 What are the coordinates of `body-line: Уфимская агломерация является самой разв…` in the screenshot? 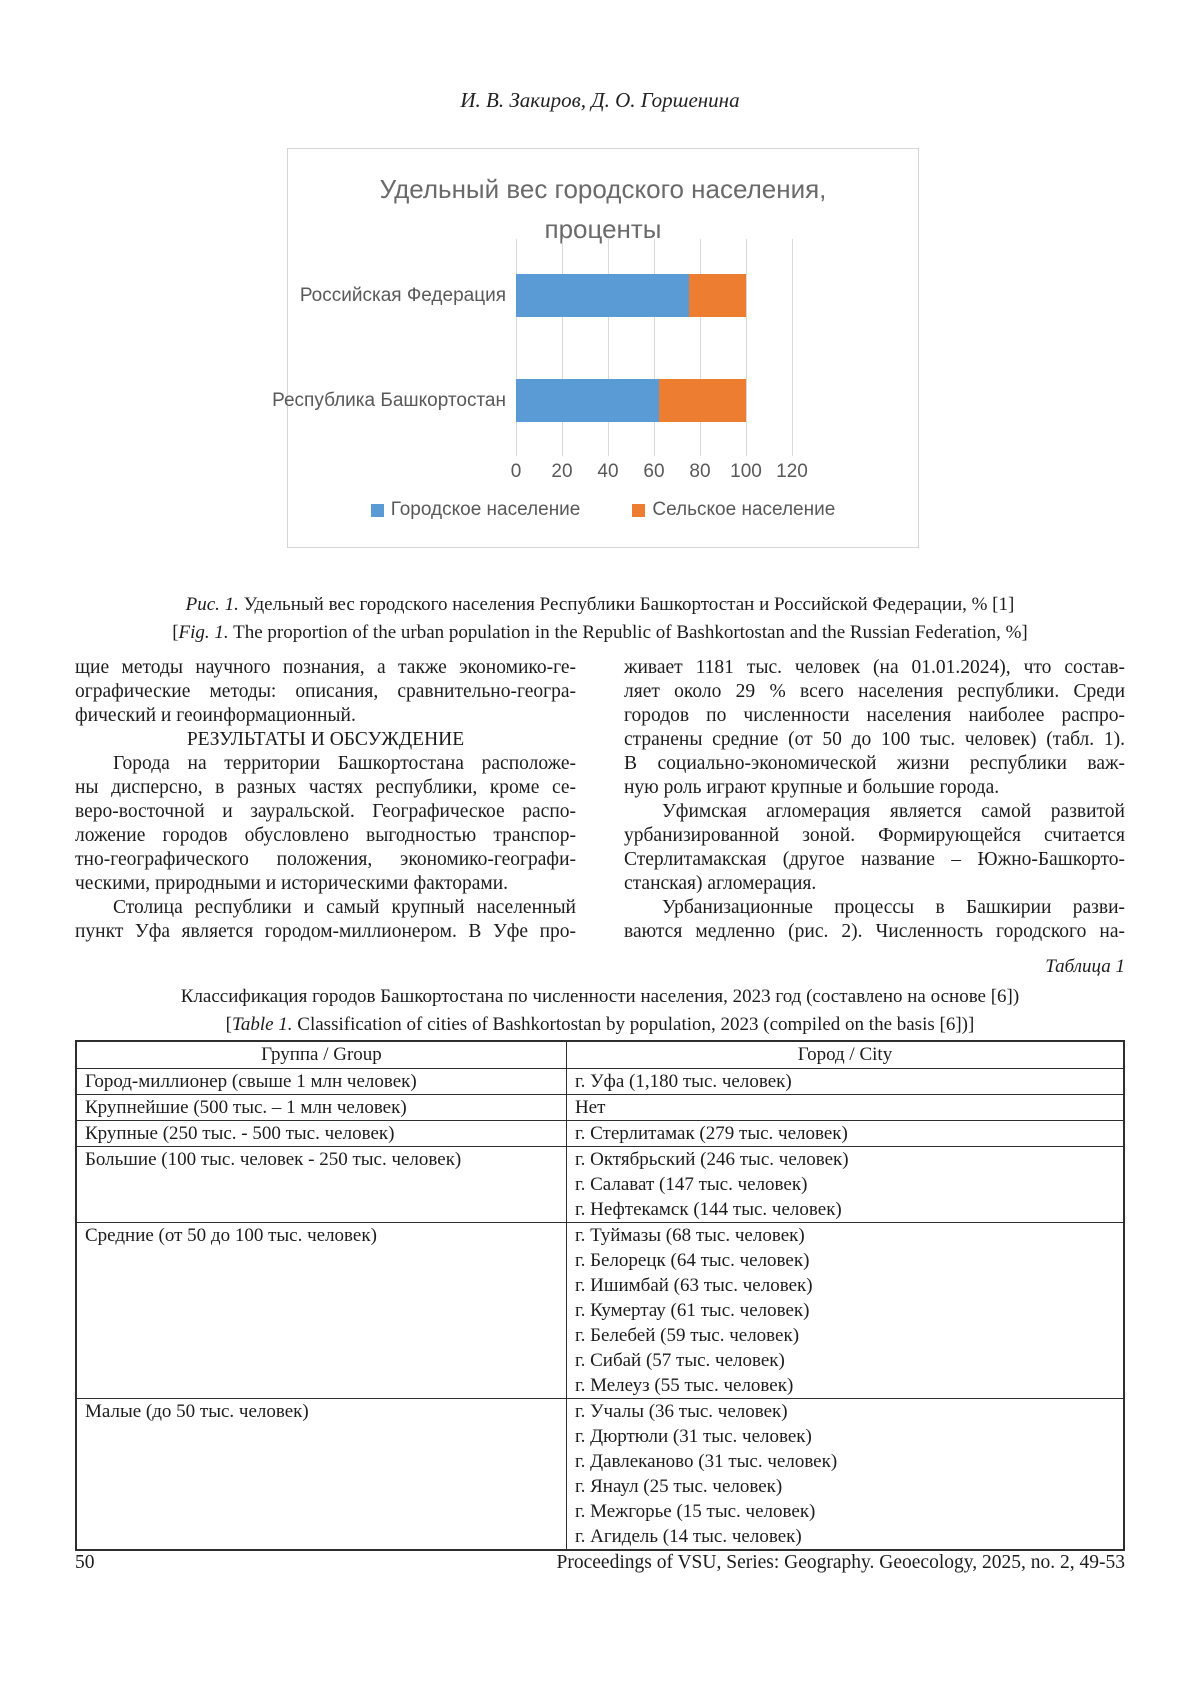 It's located at (893, 811).